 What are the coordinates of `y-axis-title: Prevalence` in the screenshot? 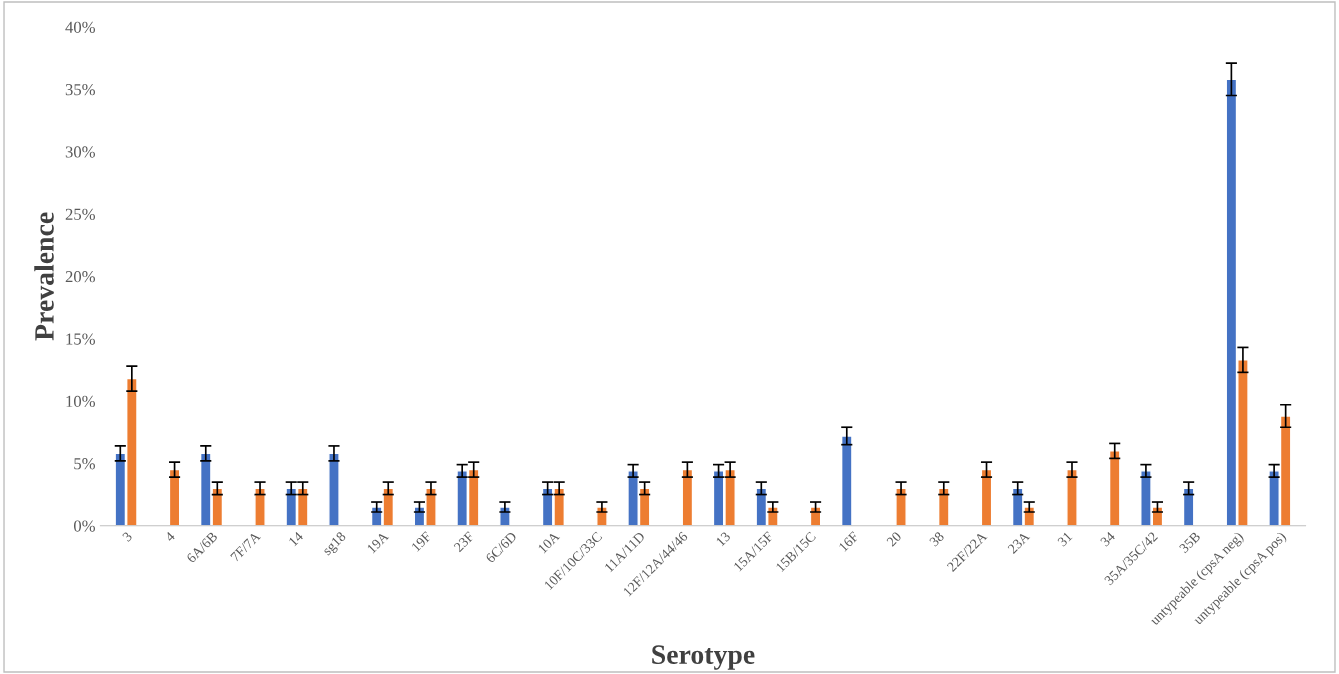 It's located at (44, 276).